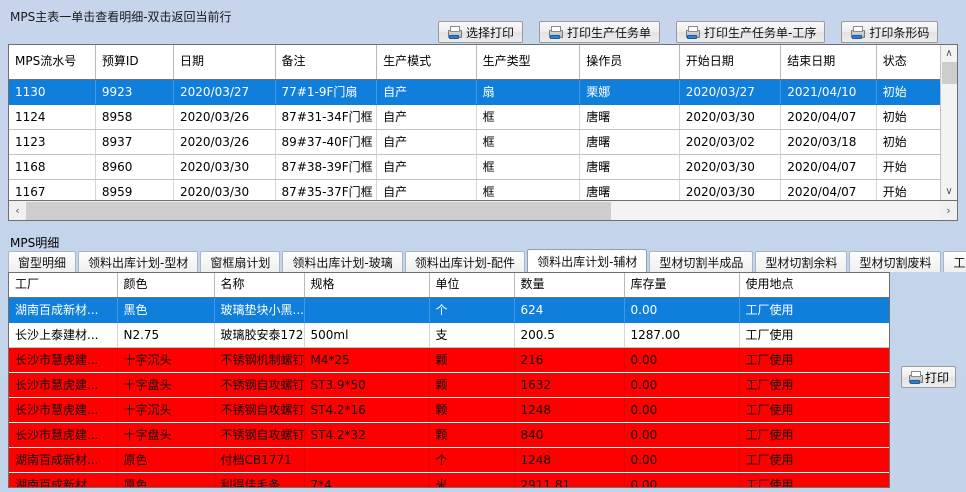 The width and height of the screenshot is (966, 492). I want to click on scroll-down-arrow-icon: ∨, so click(949, 191).